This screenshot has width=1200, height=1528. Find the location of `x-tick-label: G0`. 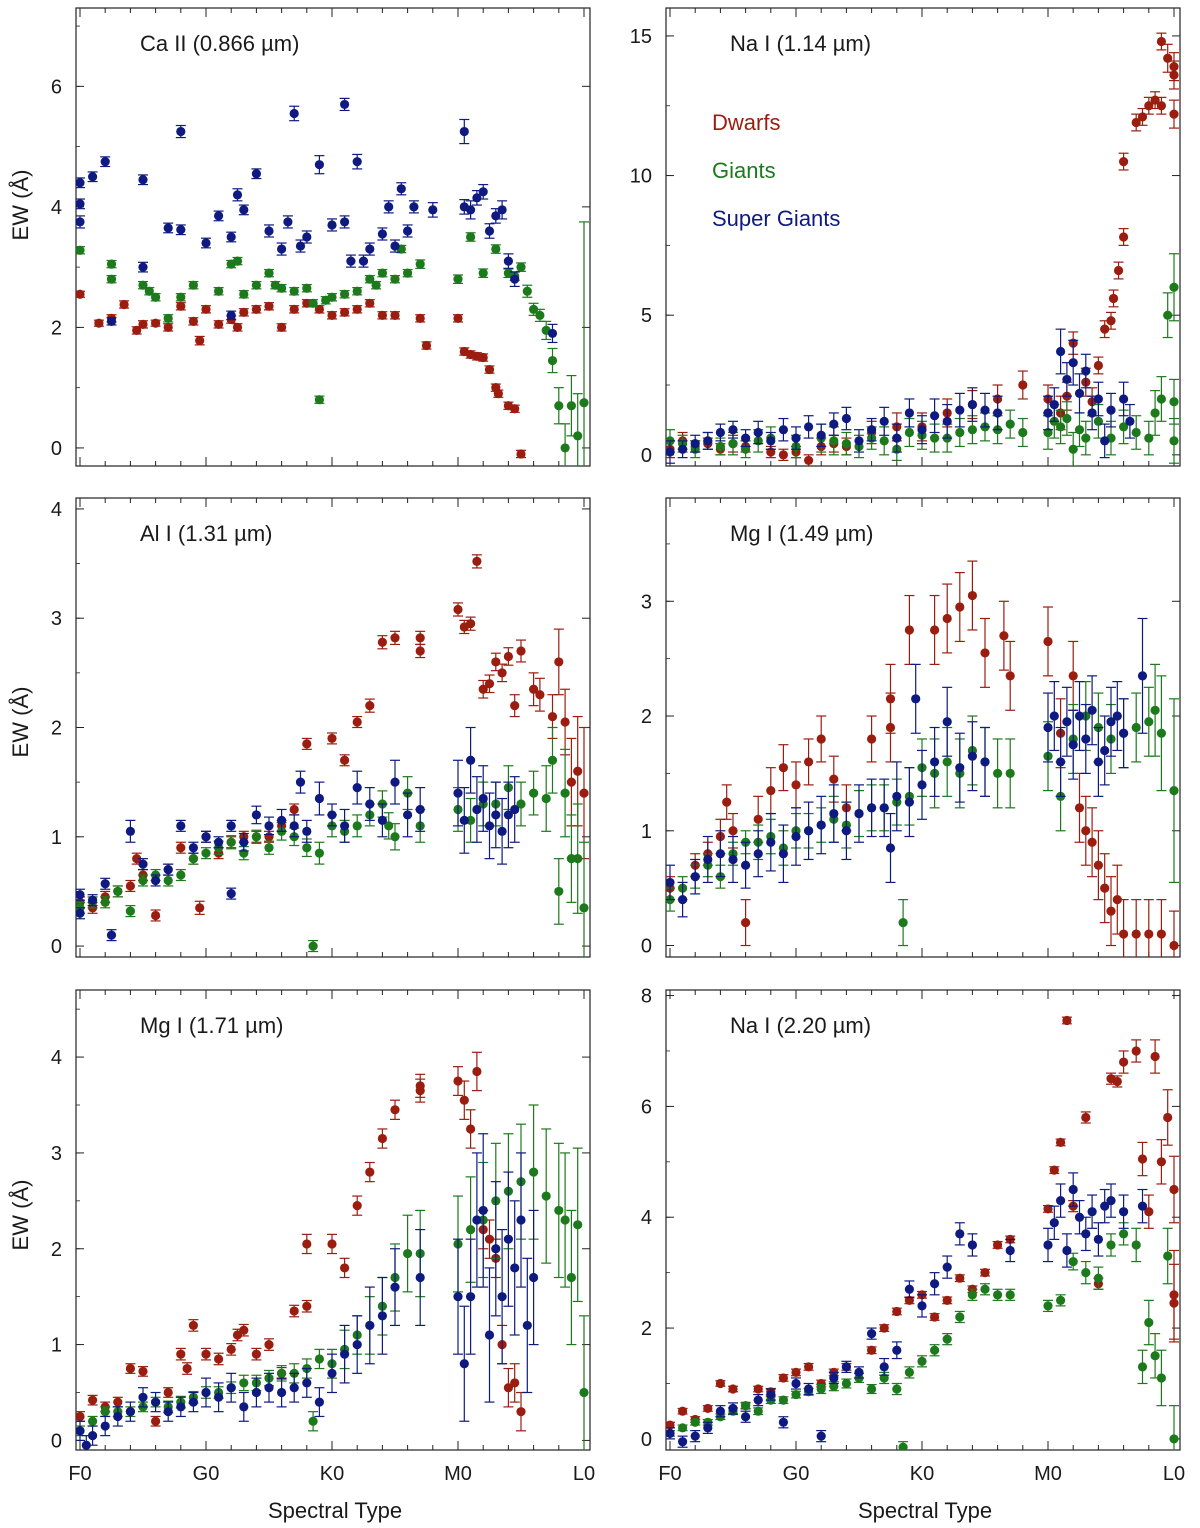

x-tick-label: G0 is located at coordinates (206, 1474).